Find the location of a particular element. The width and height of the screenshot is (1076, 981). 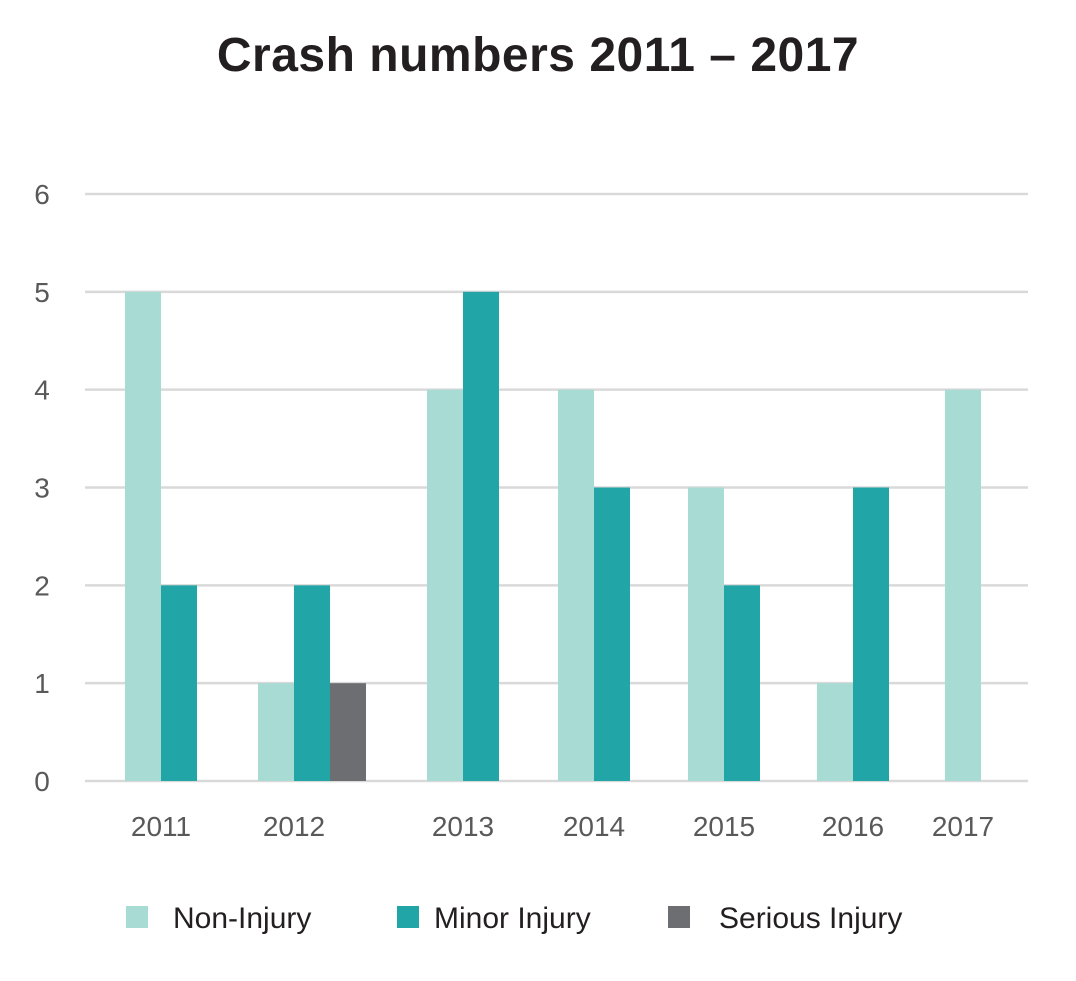

x-tick-label: 2014 is located at coordinates (594, 826).